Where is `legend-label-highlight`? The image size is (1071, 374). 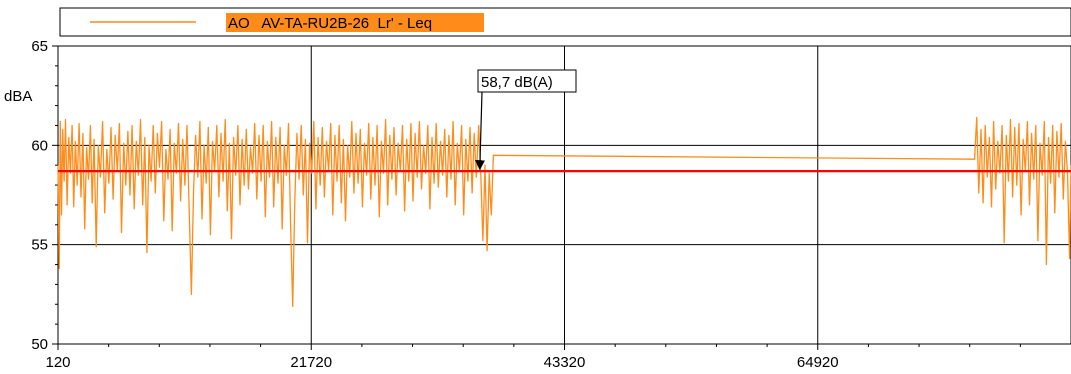 legend-label-highlight is located at coordinates (355, 22).